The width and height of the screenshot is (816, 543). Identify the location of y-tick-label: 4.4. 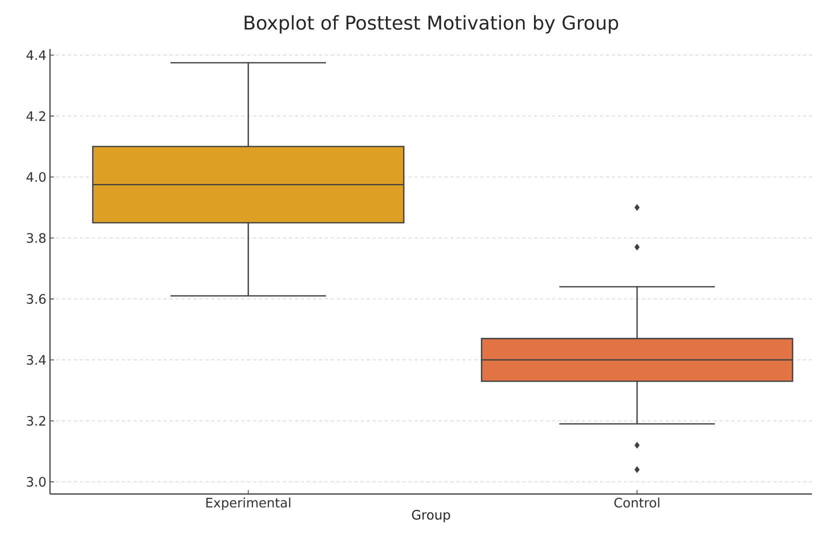
(36, 55).